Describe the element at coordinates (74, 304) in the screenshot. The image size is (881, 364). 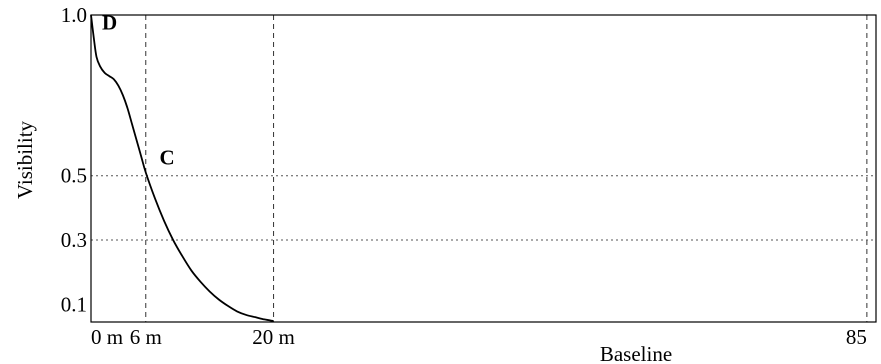
I see `y-tick-label-3: 0.1` at that location.